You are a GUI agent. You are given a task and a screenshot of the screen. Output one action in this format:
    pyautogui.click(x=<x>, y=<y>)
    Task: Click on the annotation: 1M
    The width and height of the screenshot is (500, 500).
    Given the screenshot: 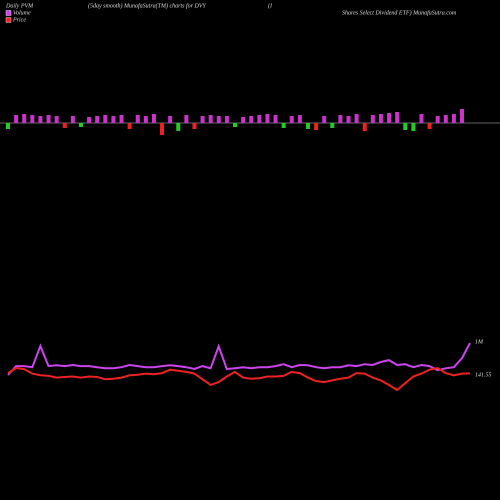 What is the action you would take?
    pyautogui.click(x=479, y=342)
    